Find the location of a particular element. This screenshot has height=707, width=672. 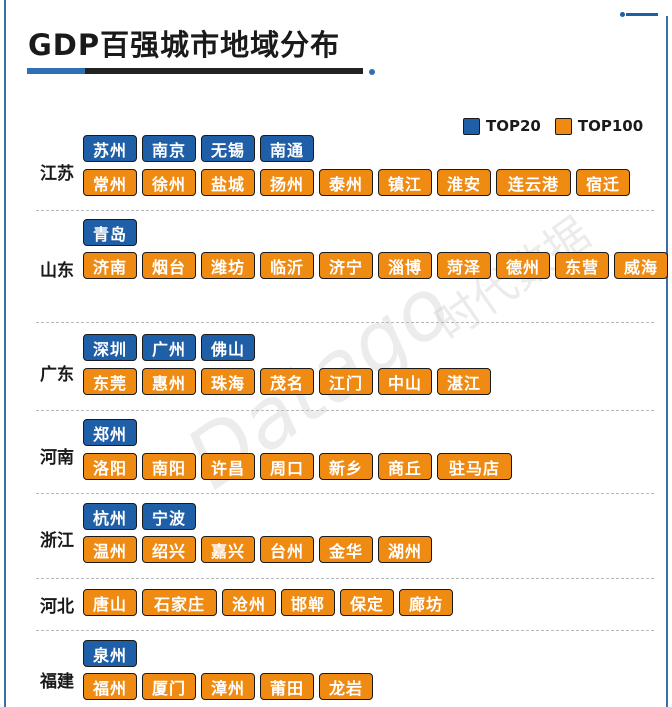

city-tag-top20: 青岛 is located at coordinates (110, 232).